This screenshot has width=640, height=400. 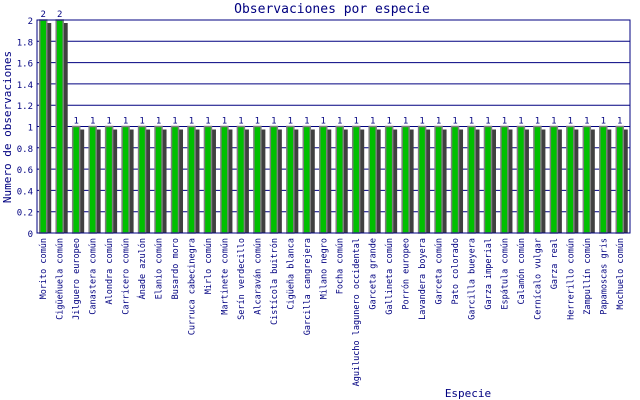 I want to click on data-label: 2, so click(x=59, y=15).